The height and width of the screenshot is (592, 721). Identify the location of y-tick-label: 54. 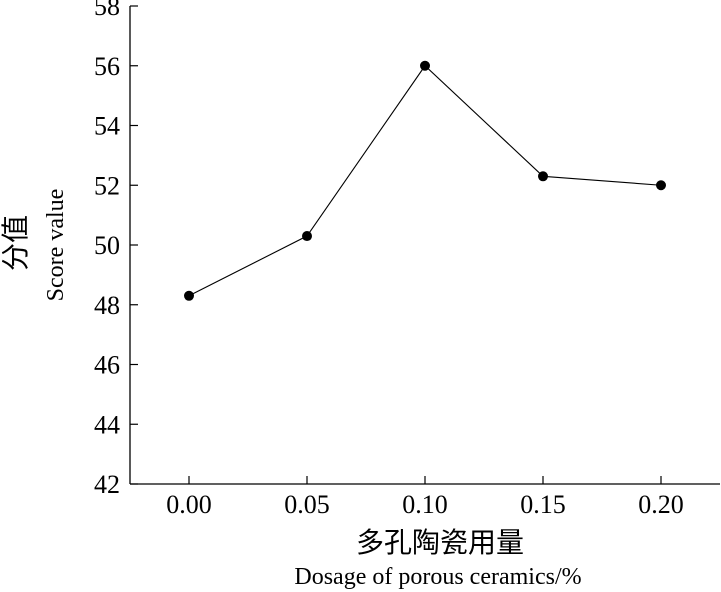
(107, 126).